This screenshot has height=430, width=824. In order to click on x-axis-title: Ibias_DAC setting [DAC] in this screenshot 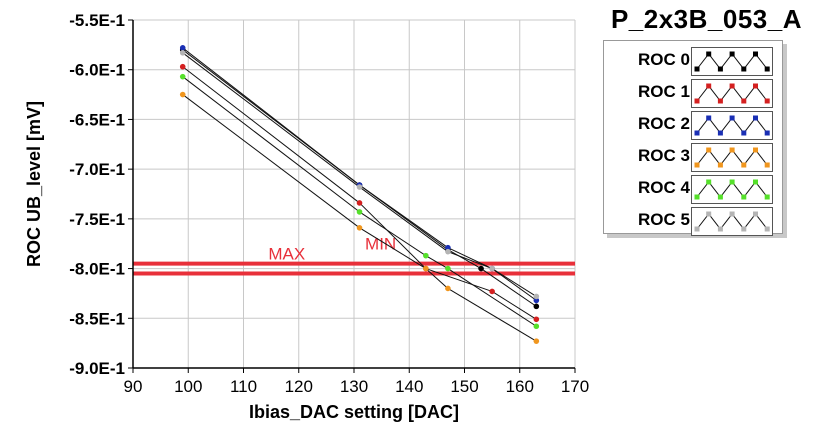, I will do `click(354, 412)`.